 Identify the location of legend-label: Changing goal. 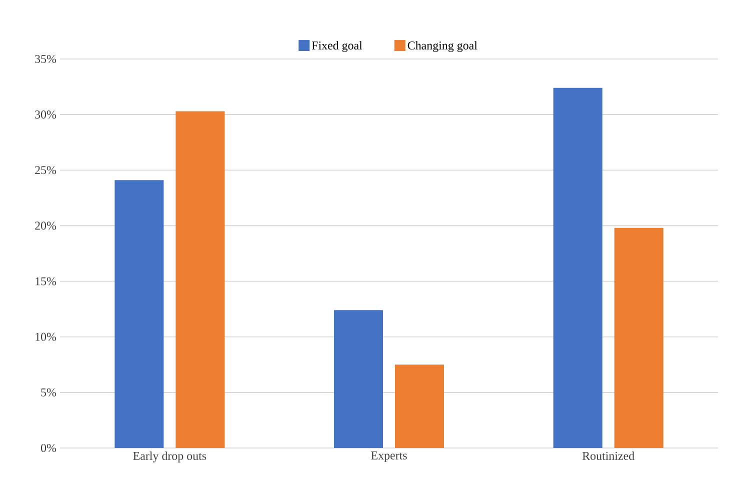
(443, 46).